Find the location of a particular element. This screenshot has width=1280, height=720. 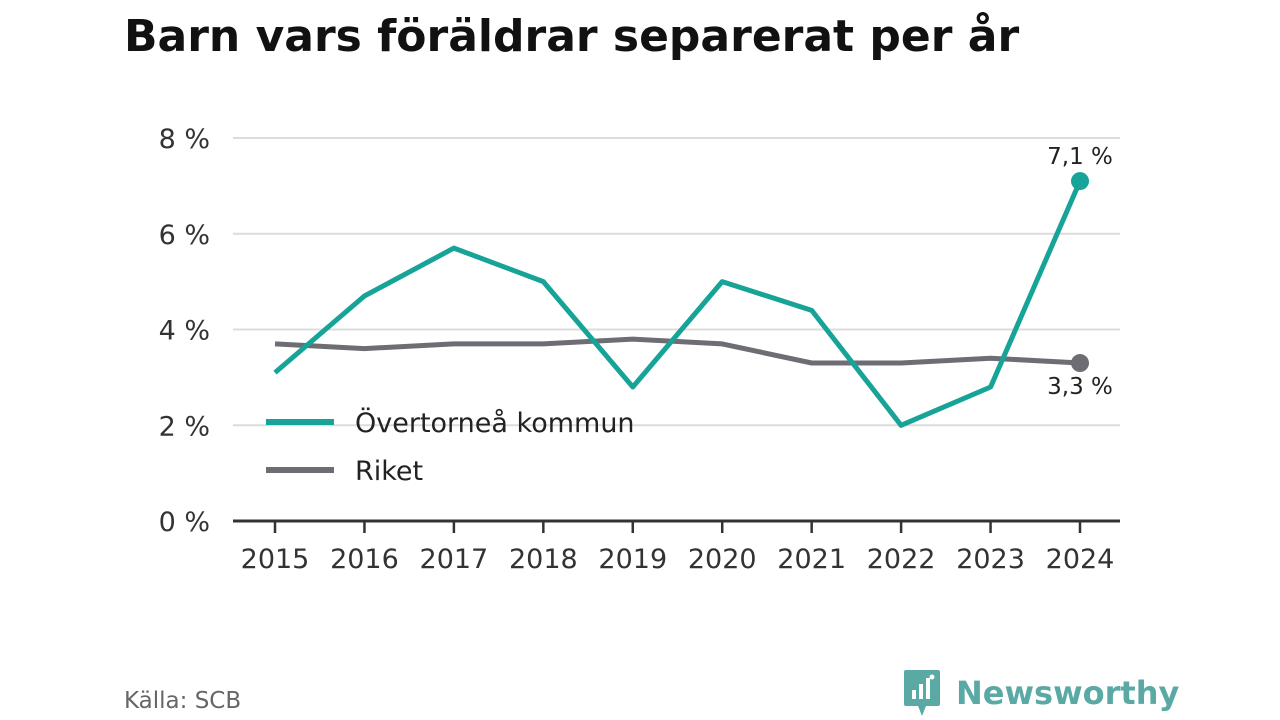

x-tick-label: 2015 is located at coordinates (275, 559).